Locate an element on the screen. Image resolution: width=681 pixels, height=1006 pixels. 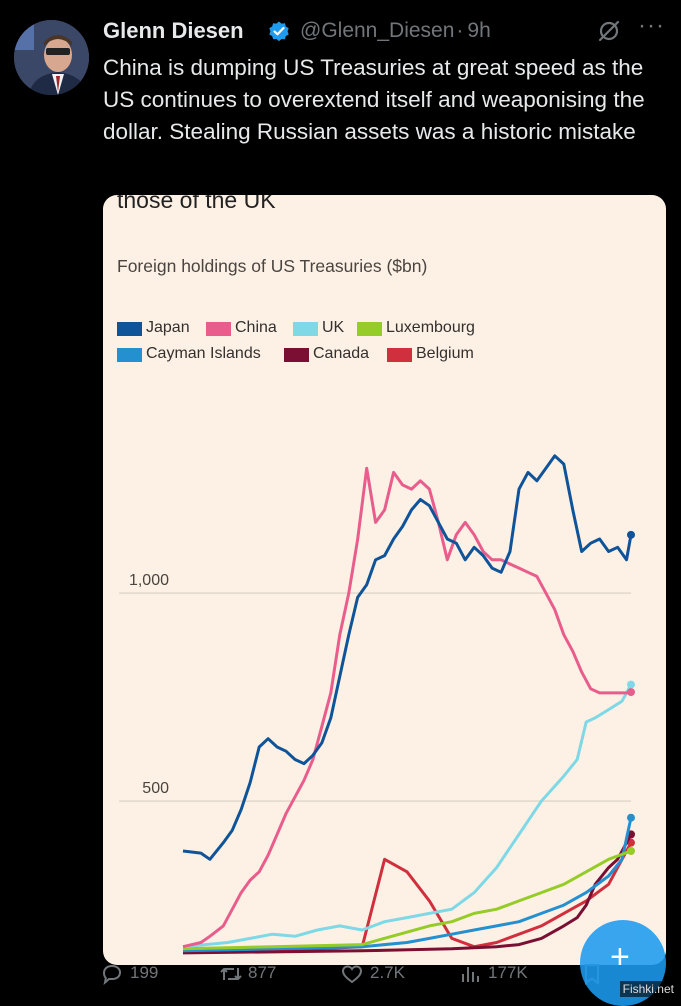
chart-title: Foreign holdings of US Treasuries ($bn) is located at coordinates (272, 266).